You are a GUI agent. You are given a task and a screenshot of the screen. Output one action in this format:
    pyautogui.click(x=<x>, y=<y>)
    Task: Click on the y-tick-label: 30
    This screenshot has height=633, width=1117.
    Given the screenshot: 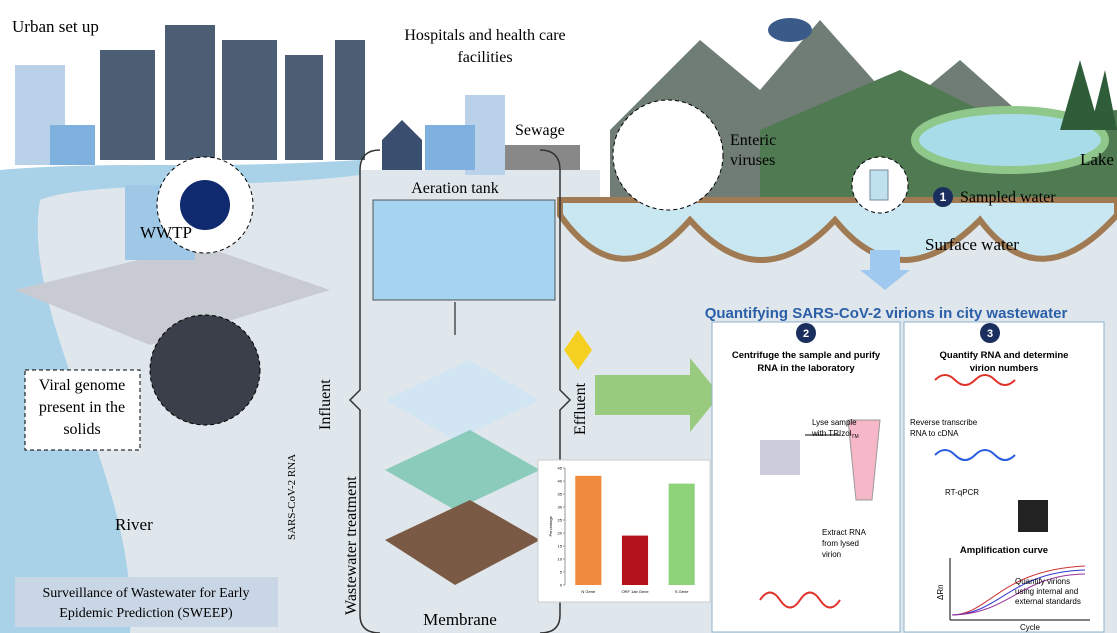 What is the action you would take?
    pyautogui.click(x=560, y=507)
    